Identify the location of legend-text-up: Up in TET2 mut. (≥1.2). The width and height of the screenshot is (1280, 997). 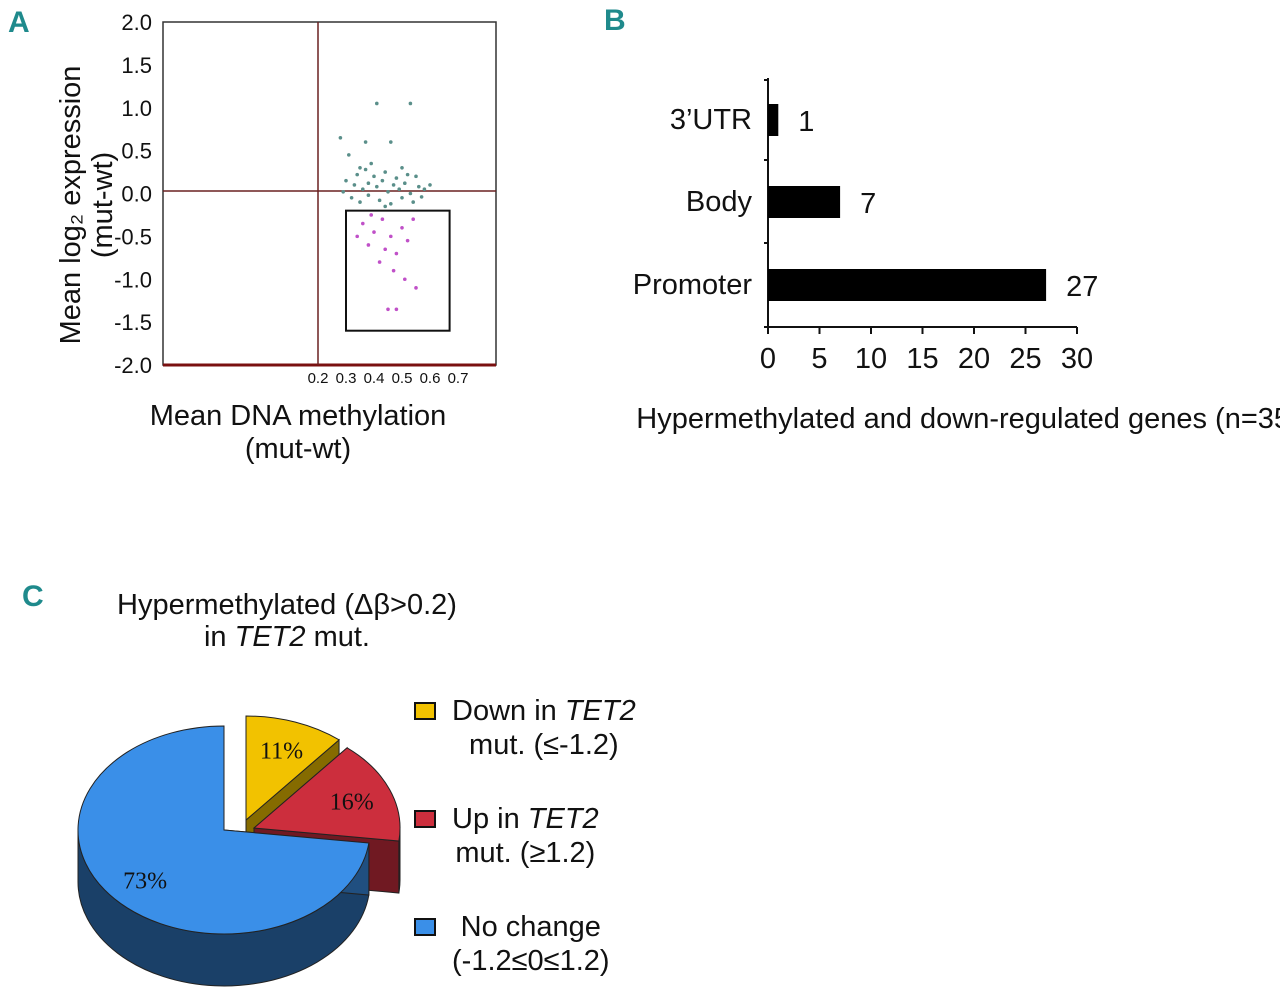
(525, 836).